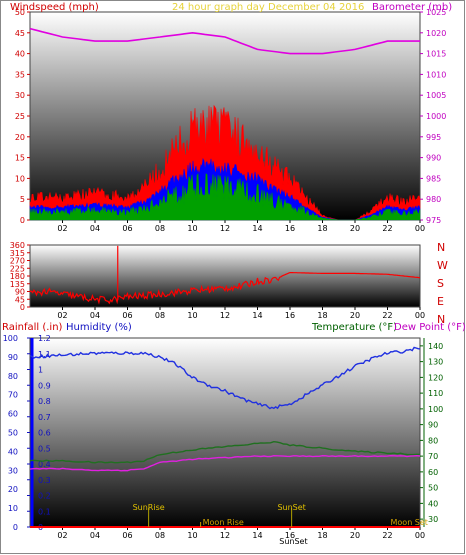  I want to click on wind-panel-xtick-label: 16, so click(290, 228).